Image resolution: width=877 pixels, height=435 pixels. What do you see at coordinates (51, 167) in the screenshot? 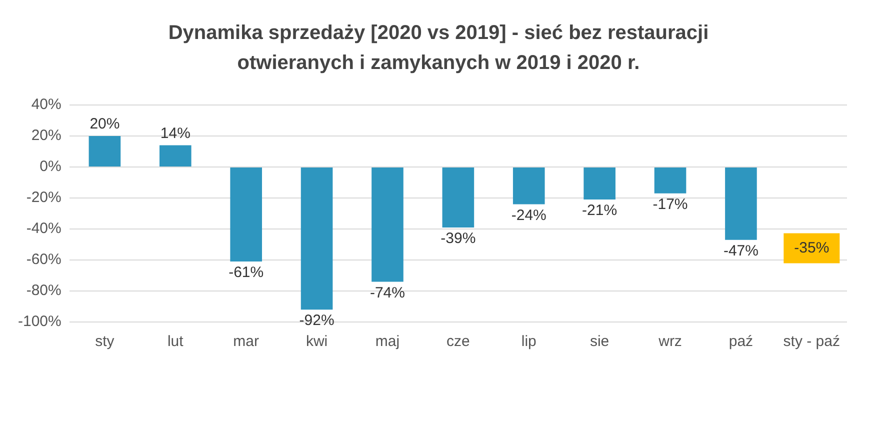
I see `y-tick-label: 0%` at bounding box center [51, 167].